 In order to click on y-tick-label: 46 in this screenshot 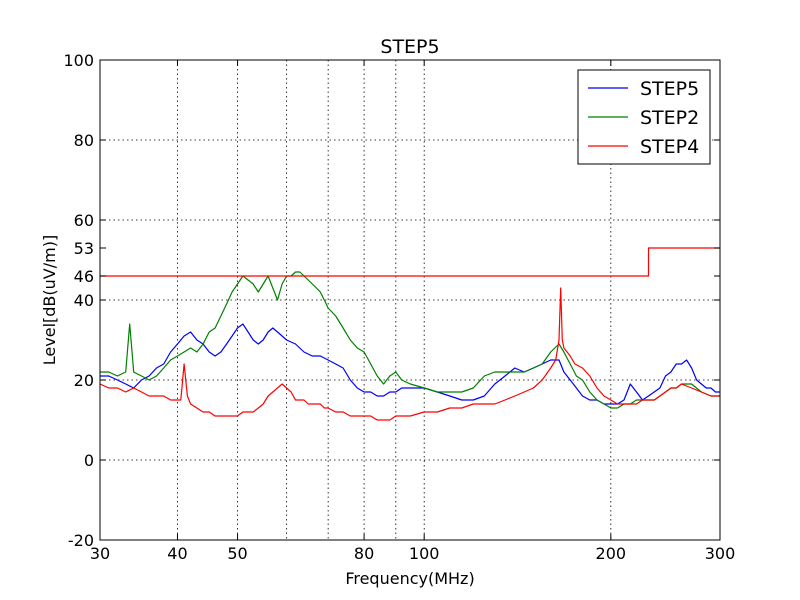, I will do `click(84, 276)`.